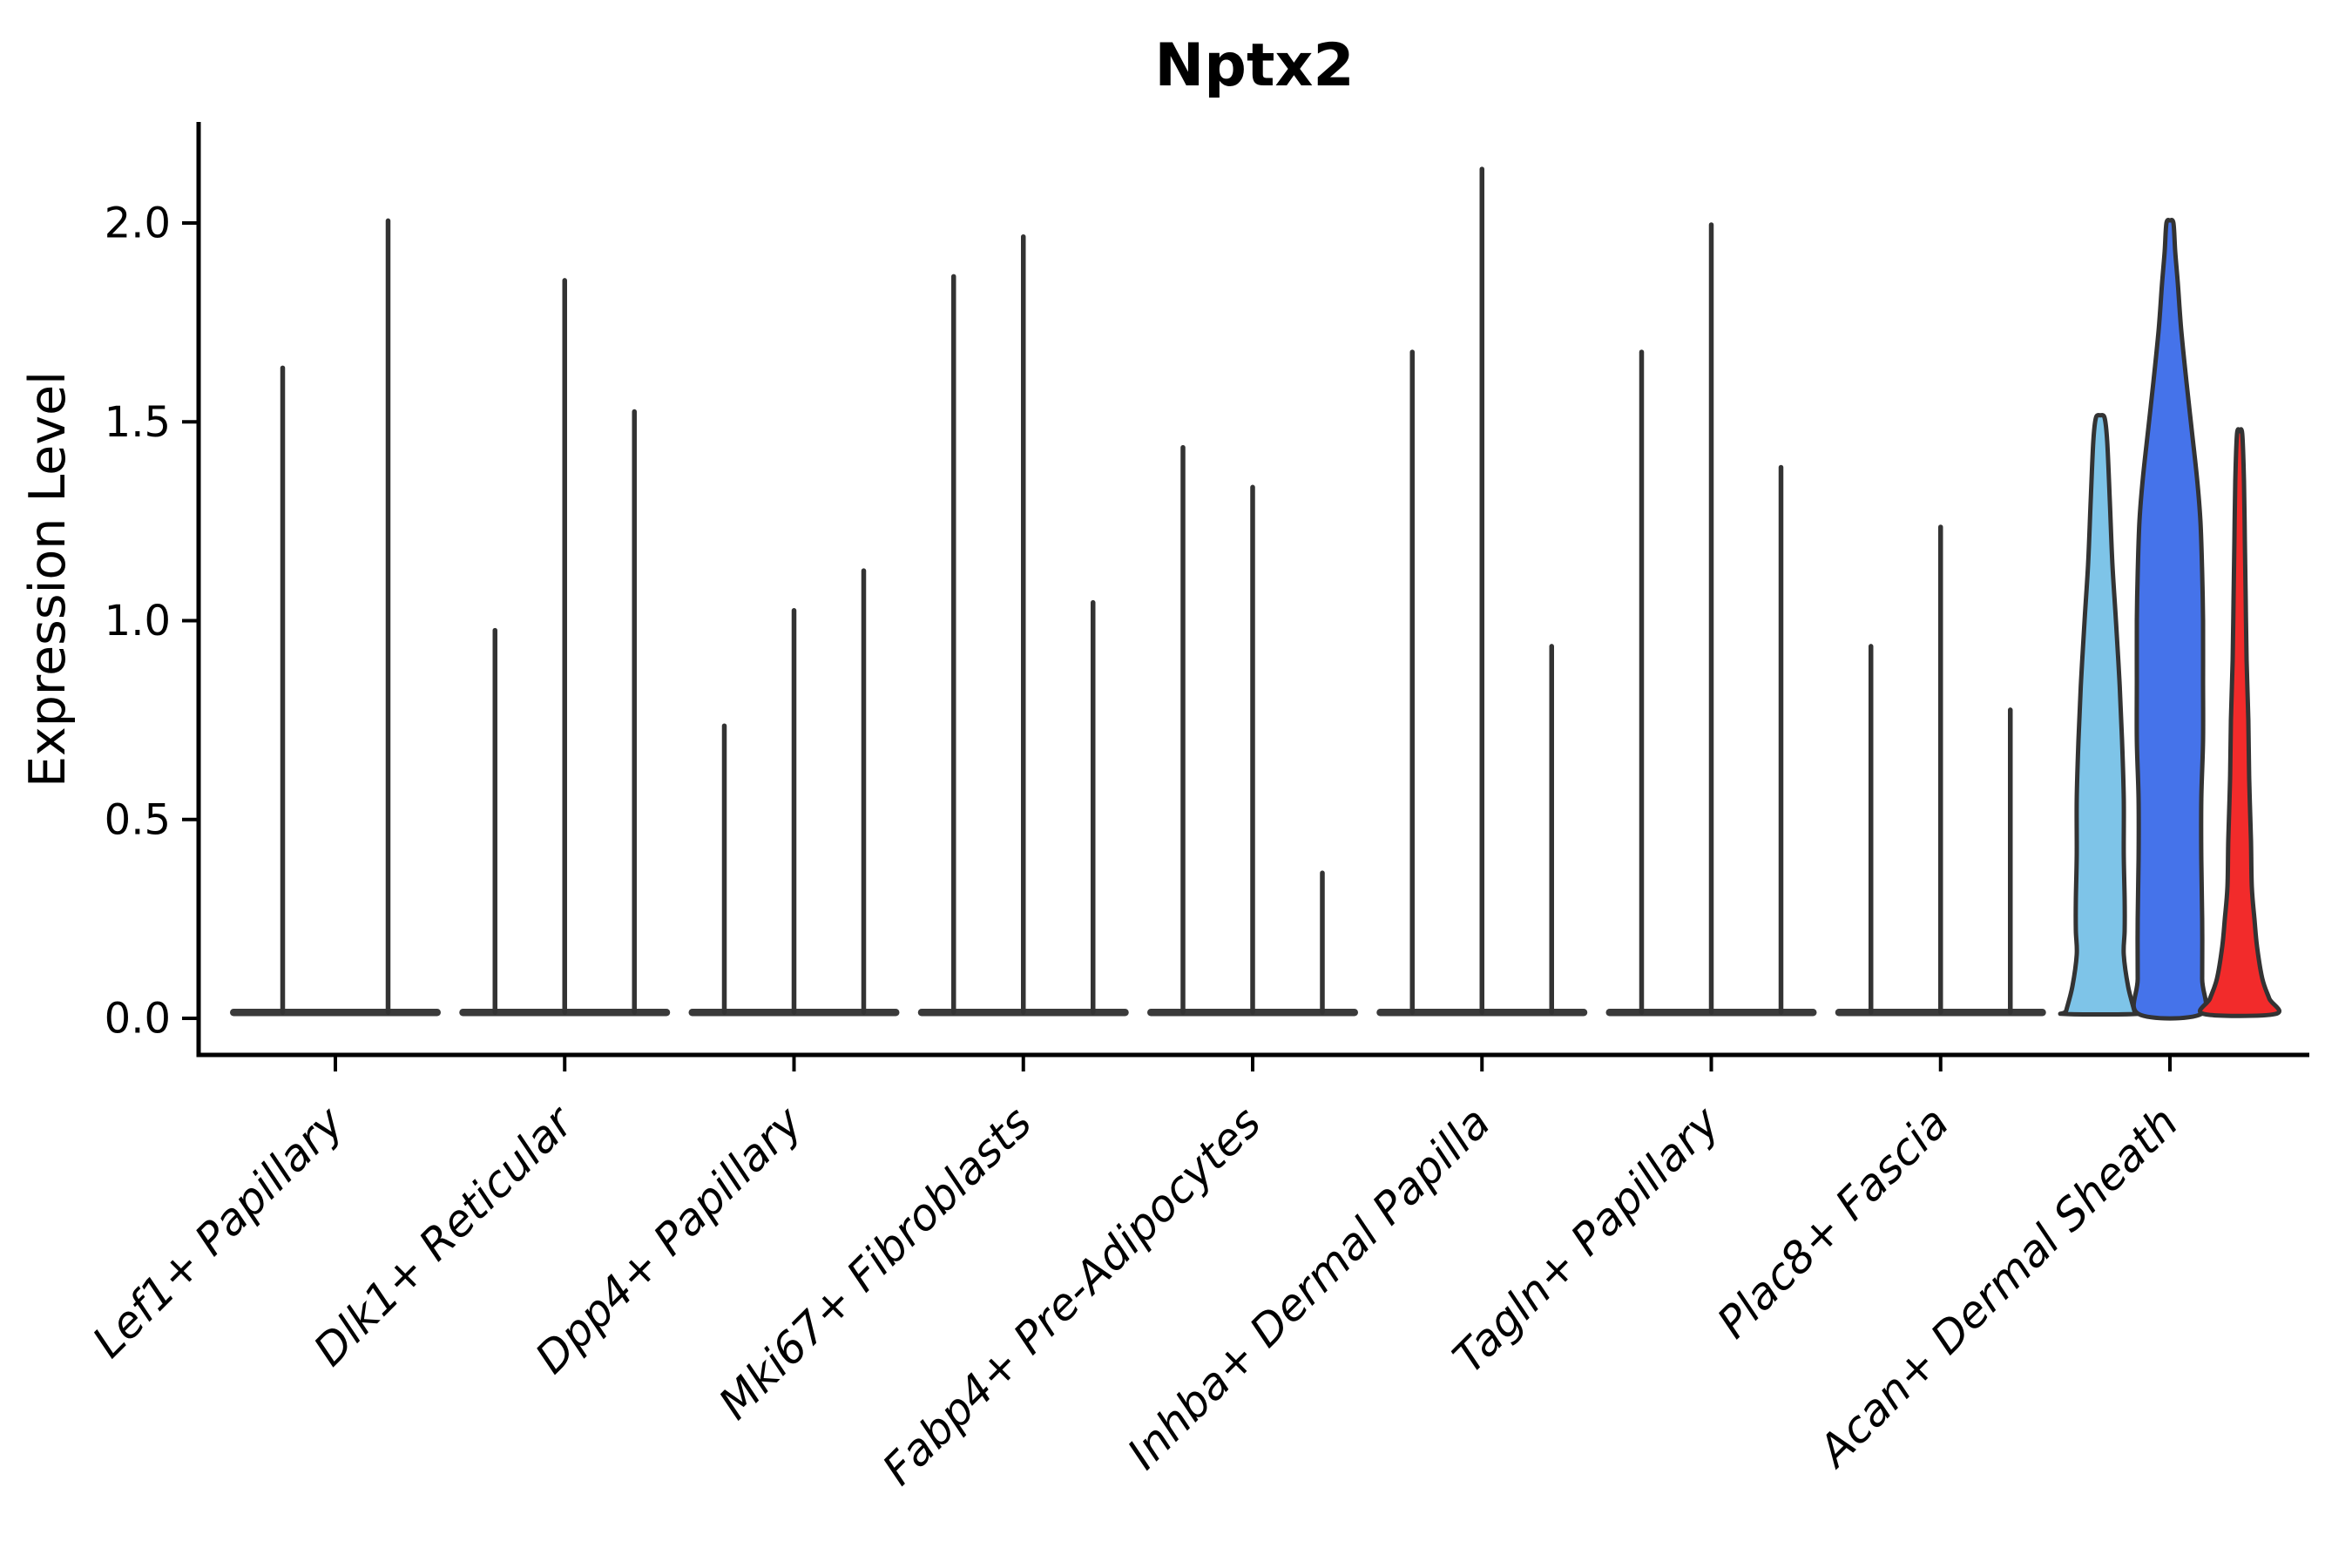 The height and width of the screenshot is (1568, 2352). I want to click on y-tick-label: 2.0, so click(138, 223).